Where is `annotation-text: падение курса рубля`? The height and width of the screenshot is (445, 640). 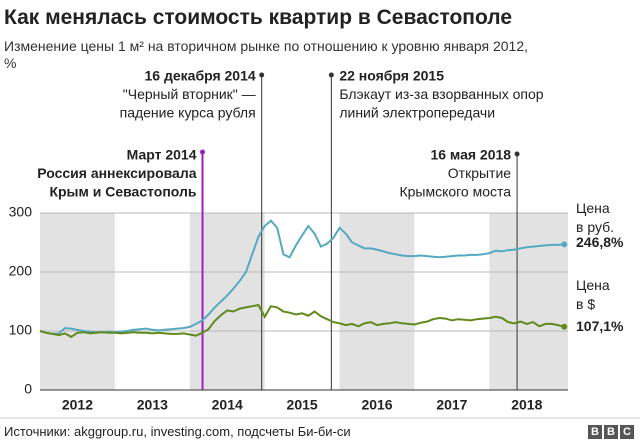 annotation-text: падение курса рубля is located at coordinates (188, 113).